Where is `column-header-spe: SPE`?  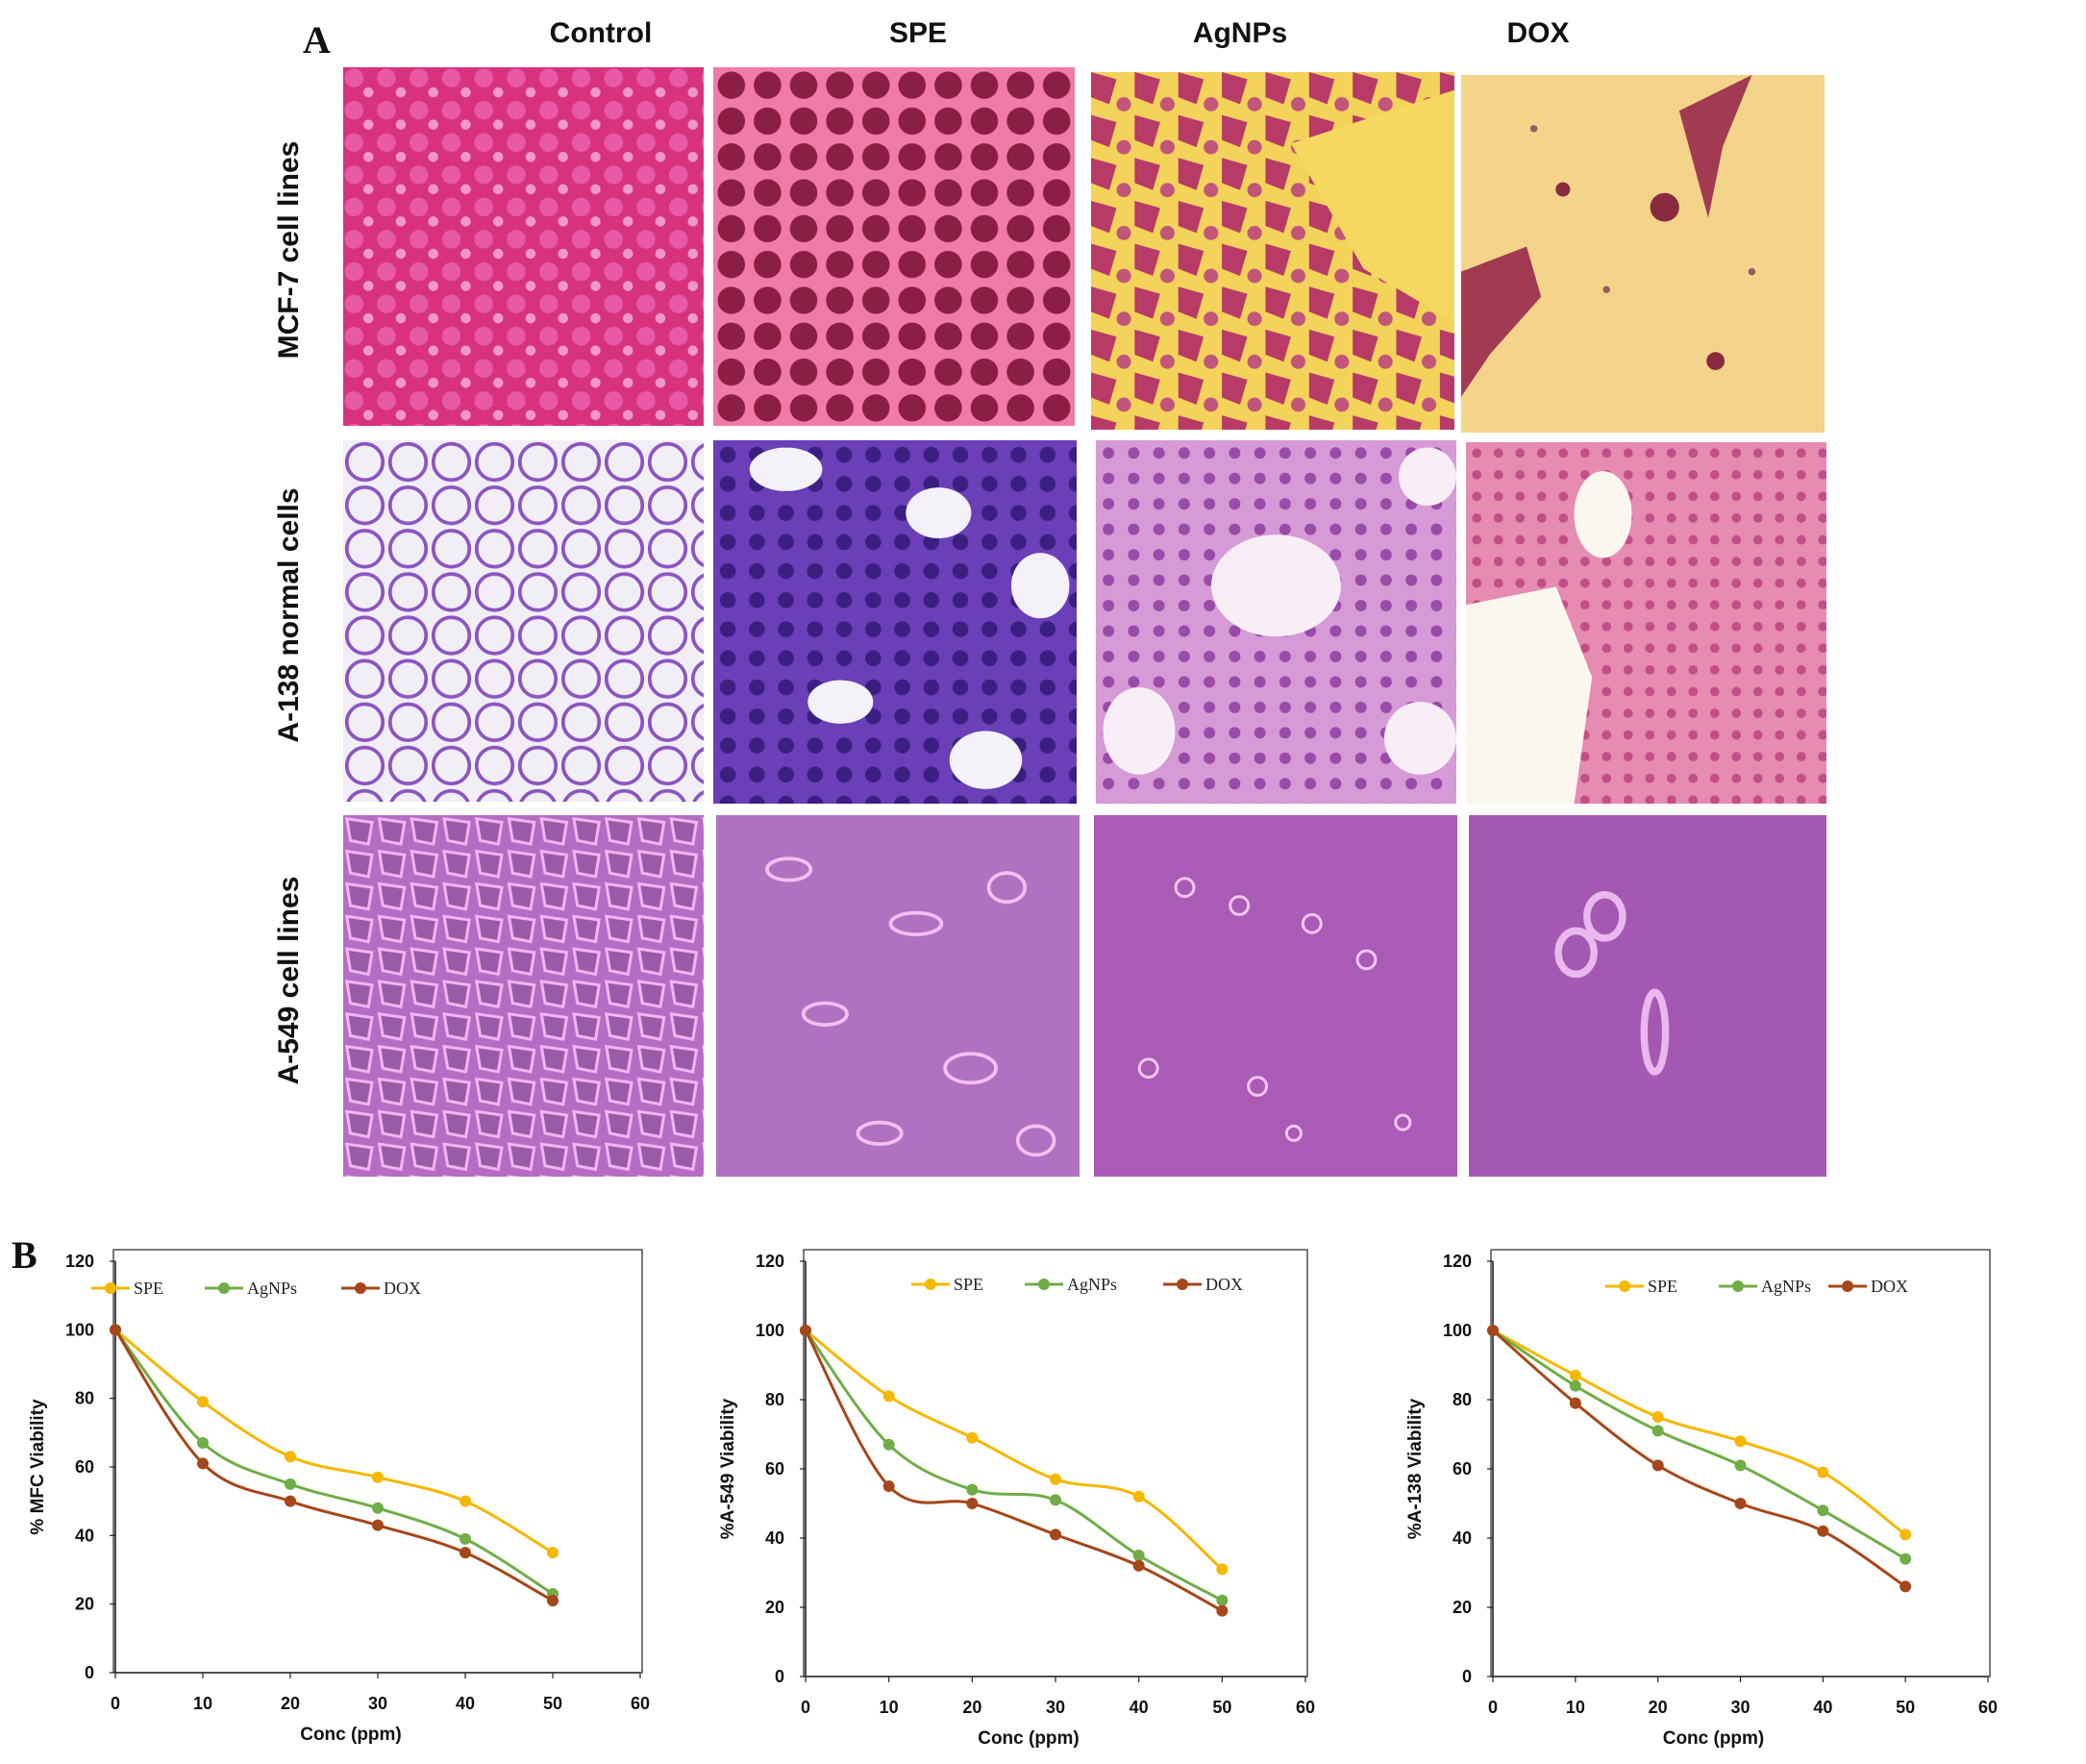 column-header-spe: SPE is located at coordinates (918, 33).